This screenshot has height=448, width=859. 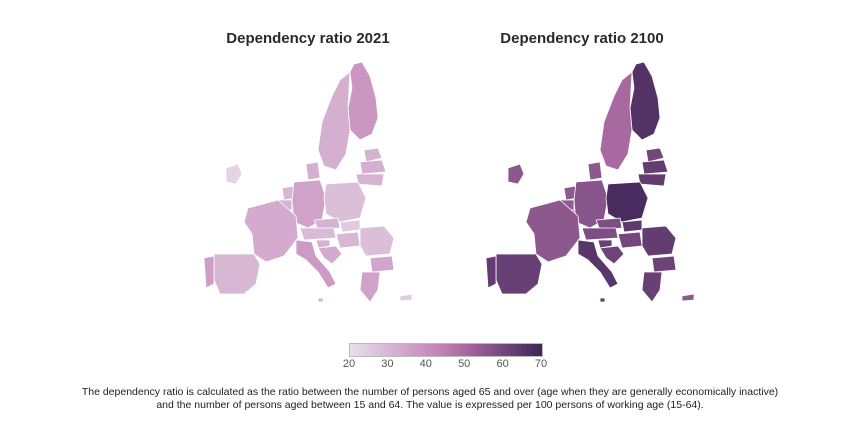 I want to click on legend-tick-labels: 20 30 40 50 60 70, so click(x=445, y=366).